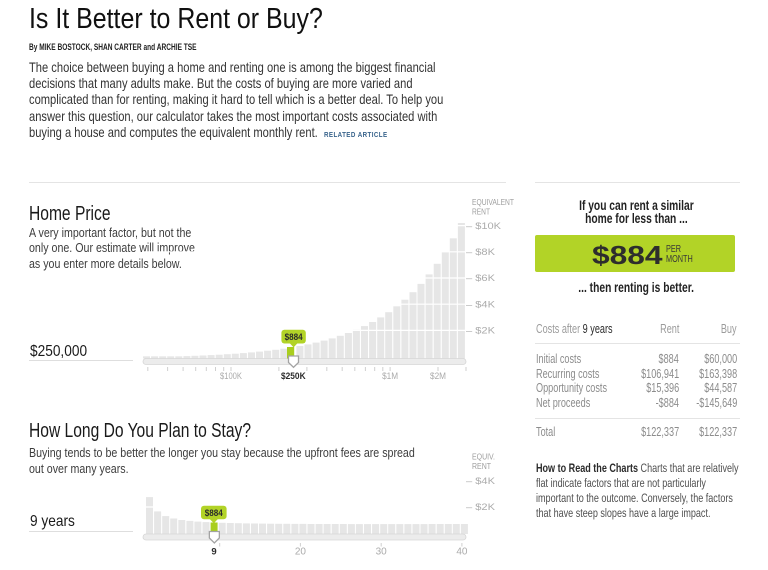 The width and height of the screenshot is (768, 570). Describe the element at coordinates (484, 226) in the screenshot. I see `svg-text: – $10K` at that location.